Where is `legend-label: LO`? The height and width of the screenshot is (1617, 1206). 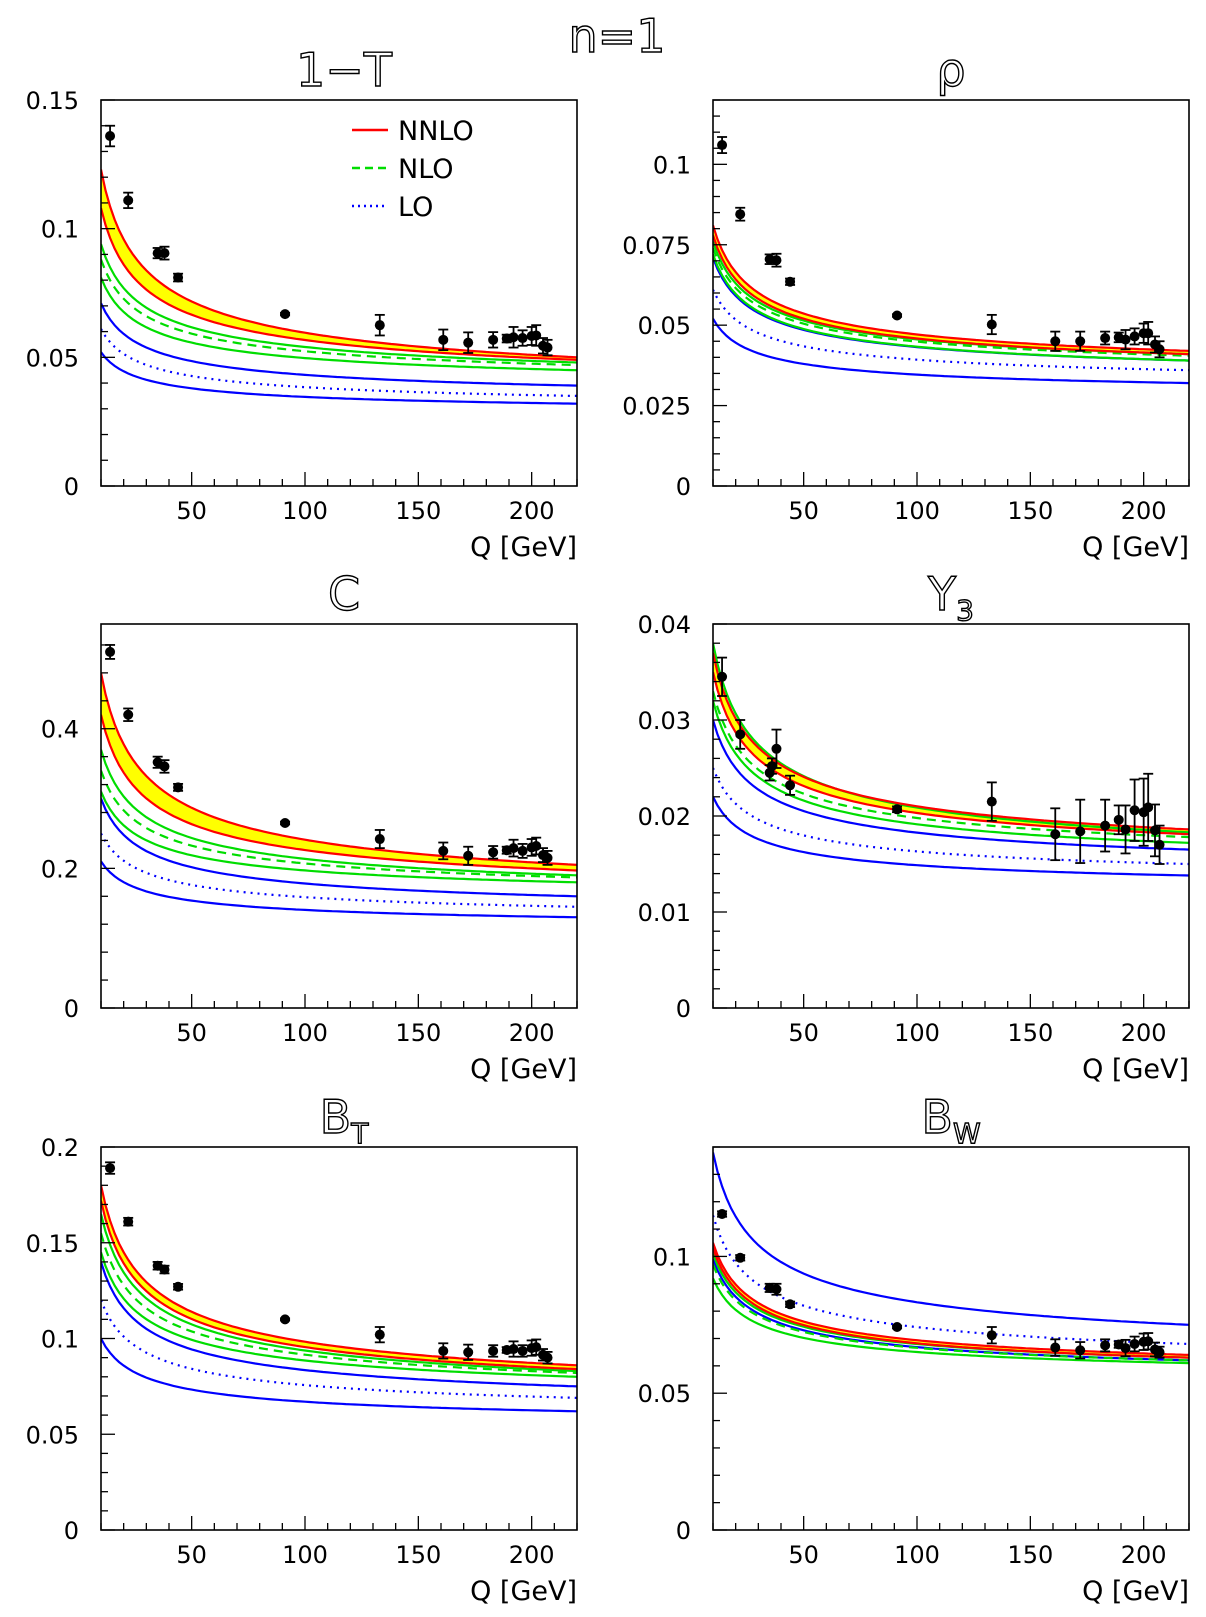
legend-label: LO is located at coordinates (415, 207).